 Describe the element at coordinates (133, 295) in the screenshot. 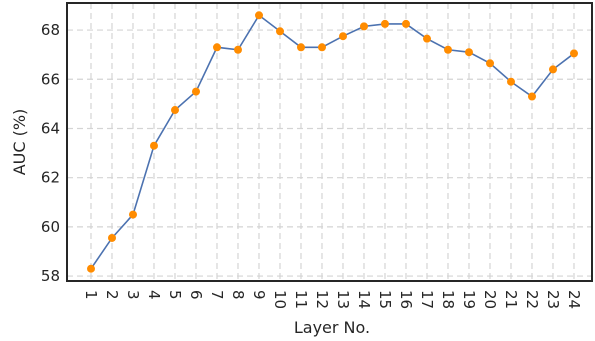

I see `x-tick-label: 3` at that location.